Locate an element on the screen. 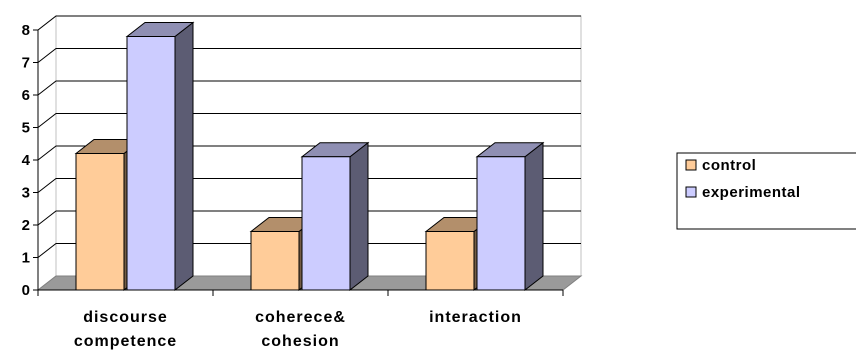 Image resolution: width=856 pixels, height=359 pixels. legend-label: experimental is located at coordinates (751, 192).